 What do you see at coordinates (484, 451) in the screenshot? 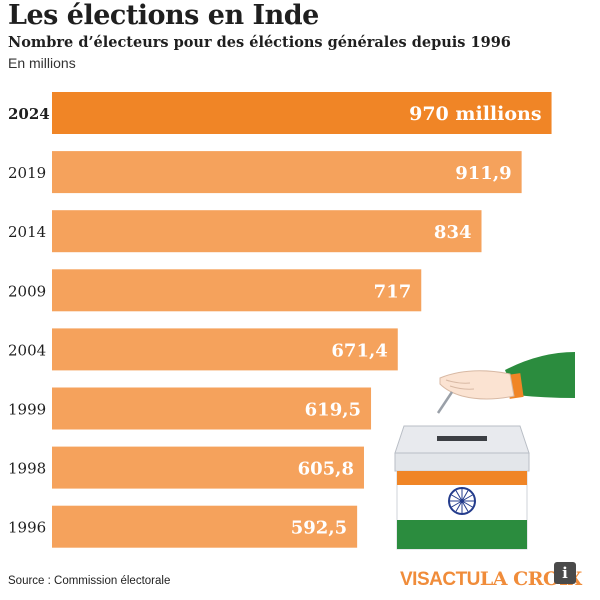
I see `ballot-box-icon` at bounding box center [484, 451].